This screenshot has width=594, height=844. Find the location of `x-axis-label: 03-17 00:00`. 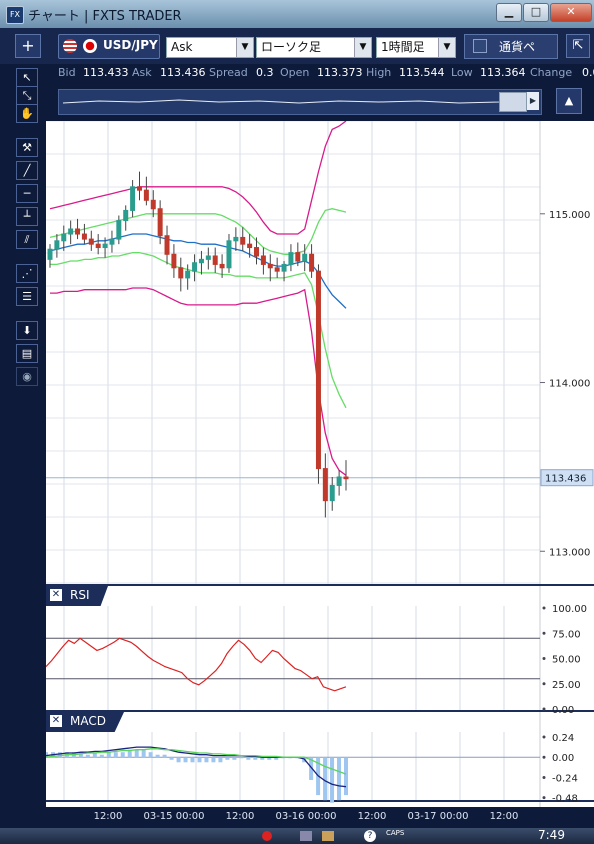

x-axis-label: 03-17 00:00 is located at coordinates (438, 816).